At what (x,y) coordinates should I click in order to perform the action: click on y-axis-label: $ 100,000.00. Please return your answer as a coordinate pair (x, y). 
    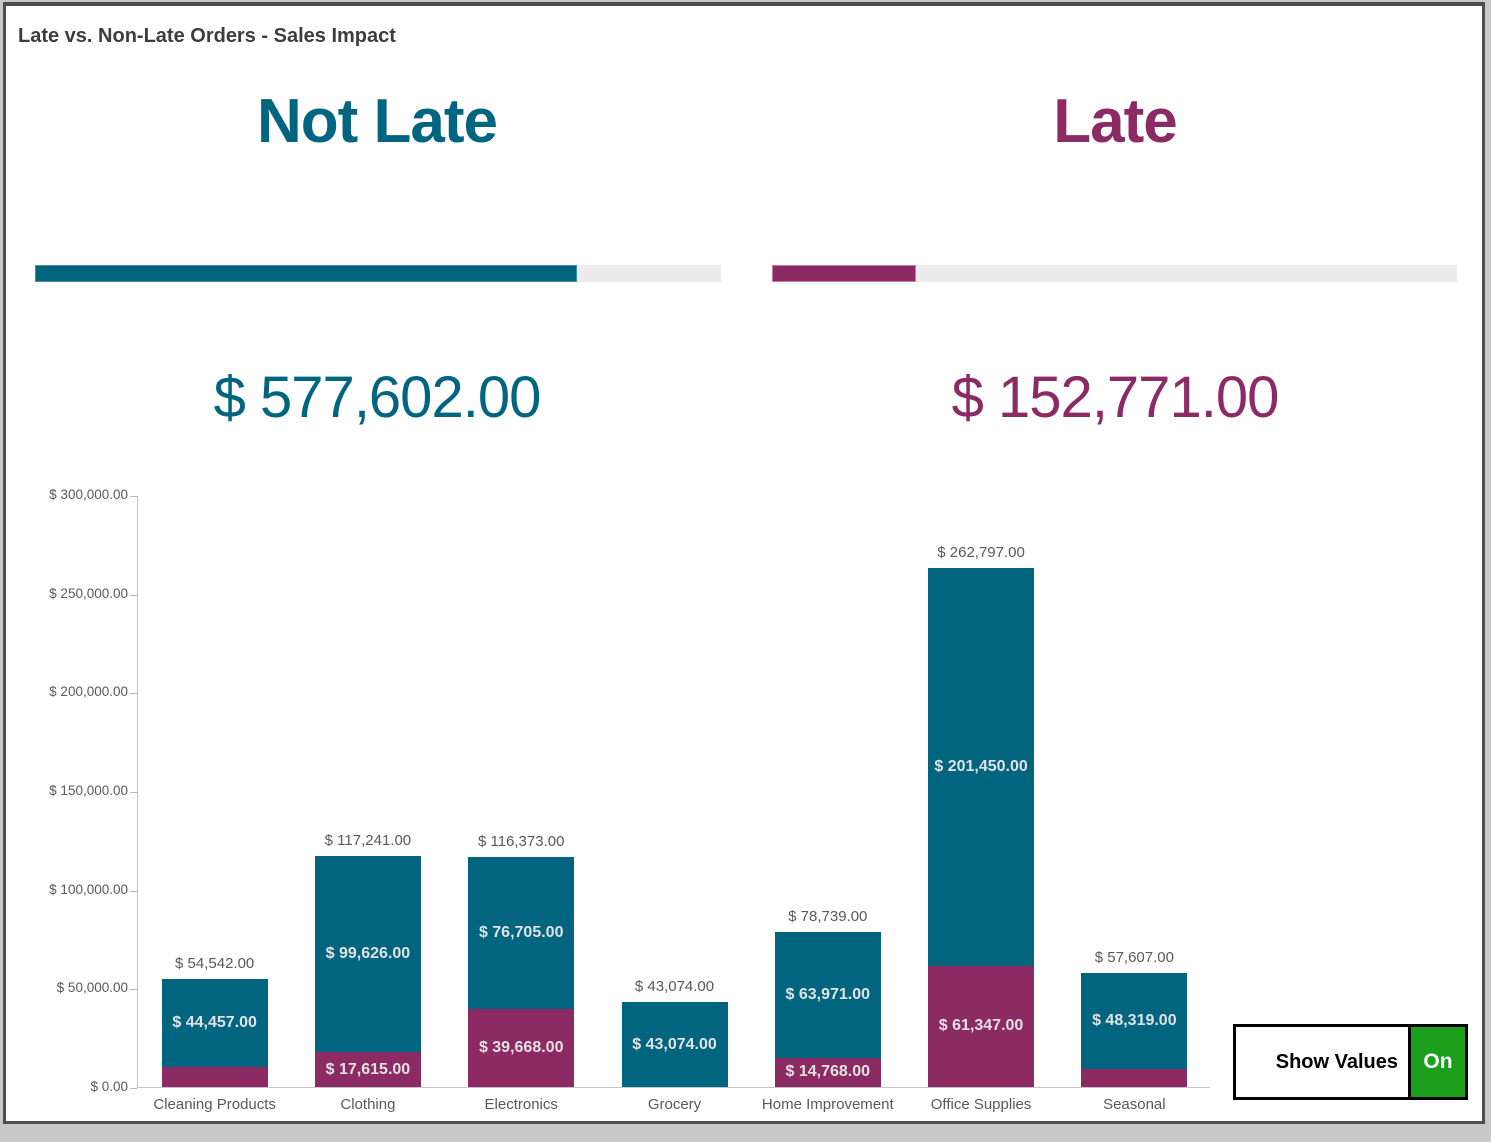
    Looking at the image, I should click on (88, 889).